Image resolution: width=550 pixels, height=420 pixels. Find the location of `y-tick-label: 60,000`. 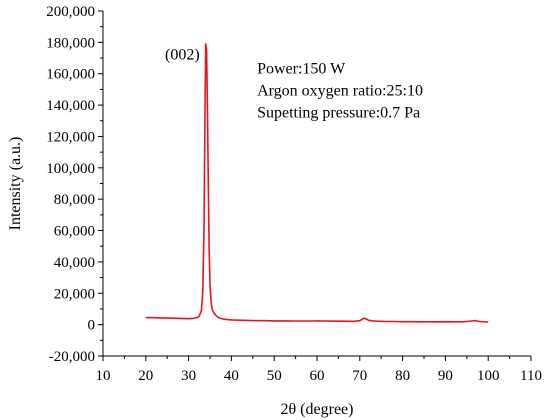

y-tick-label: 60,000 is located at coordinates (74, 232).